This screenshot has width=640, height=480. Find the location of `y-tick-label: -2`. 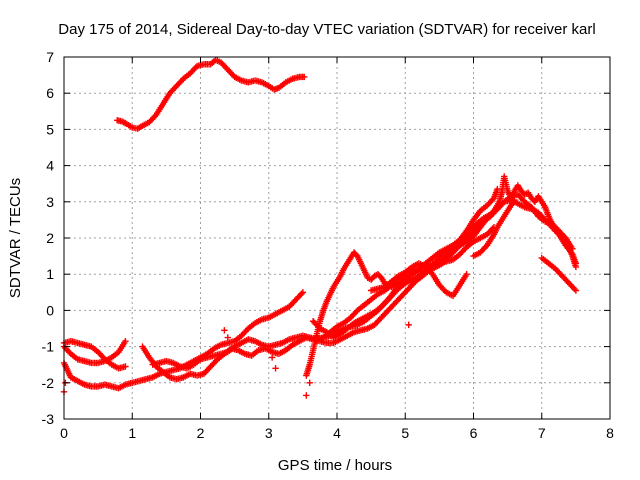

y-tick-label: -2 is located at coordinates (48, 383).